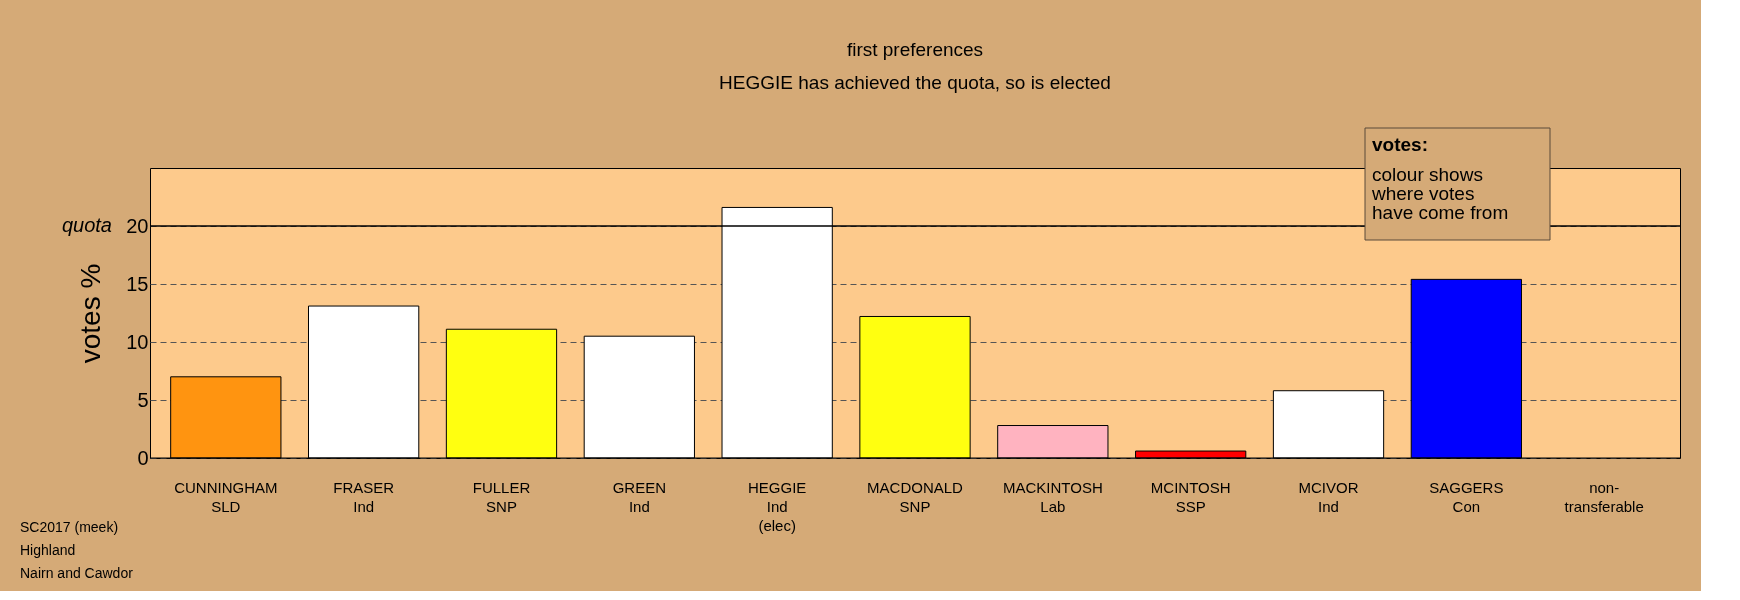 This screenshot has width=1740, height=600. I want to click on chart-title: first preferences, so click(915, 49).